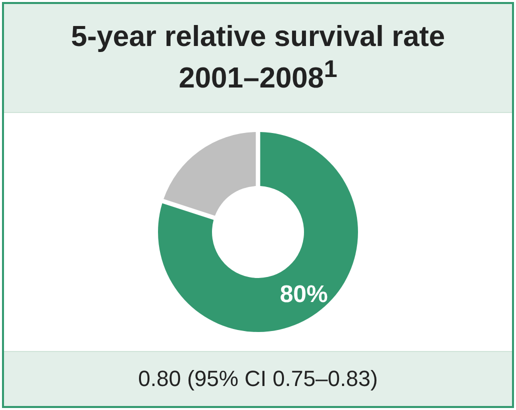 The image size is (516, 410). I want to click on chart-title: 5-year relative survival rate 2001–2008$^{1}$, so click(258, 58).